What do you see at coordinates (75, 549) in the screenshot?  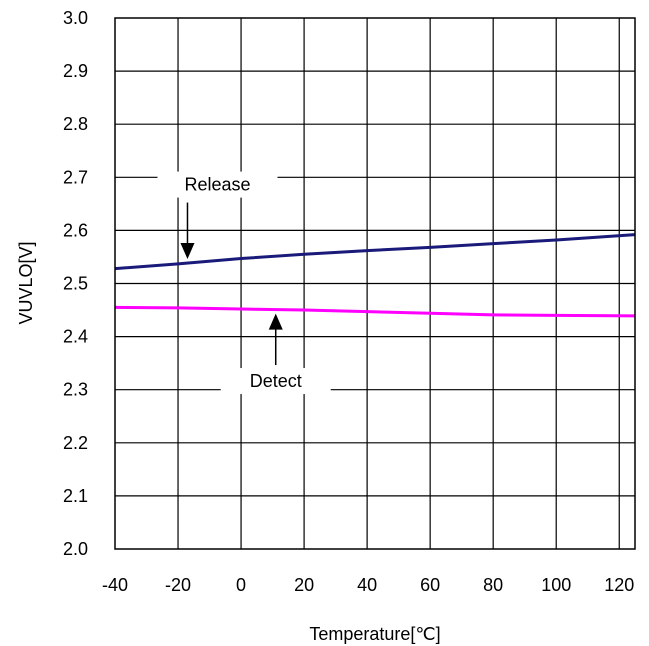 I see `y-tick-label: 2.0` at bounding box center [75, 549].